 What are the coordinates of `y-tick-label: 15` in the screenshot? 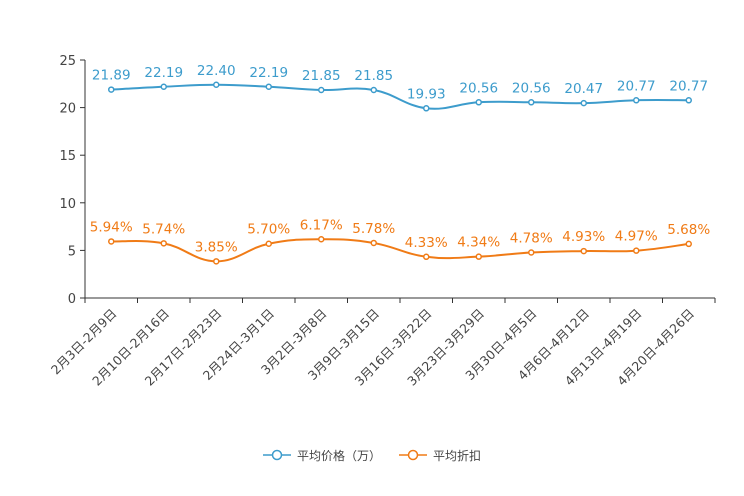 It's located at (67, 156).